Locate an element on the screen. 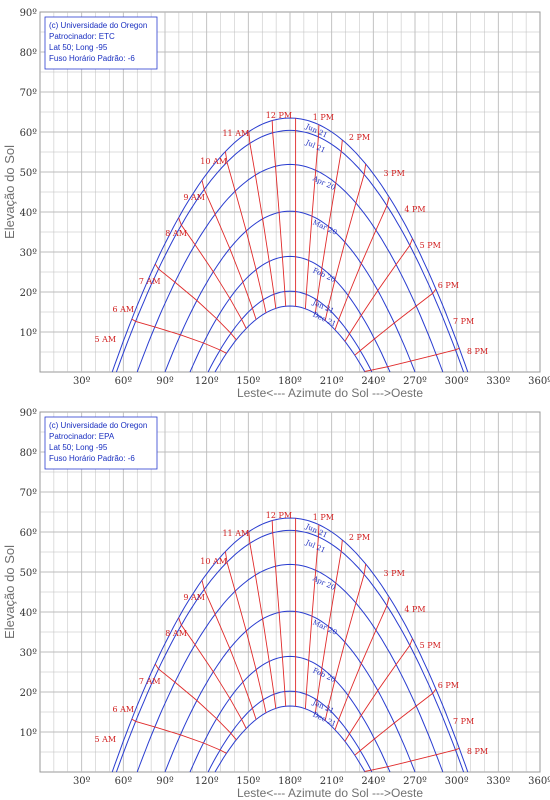 This screenshot has width=550, height=800. y-tick-label: 20º is located at coordinates (29, 293).